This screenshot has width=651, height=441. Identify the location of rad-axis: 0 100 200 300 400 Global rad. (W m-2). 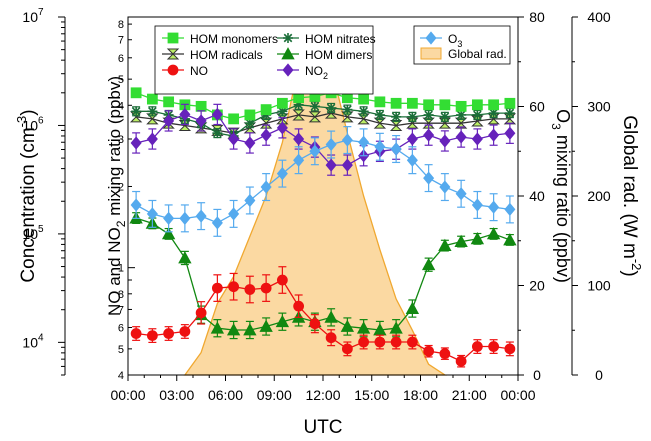
(607, 196).